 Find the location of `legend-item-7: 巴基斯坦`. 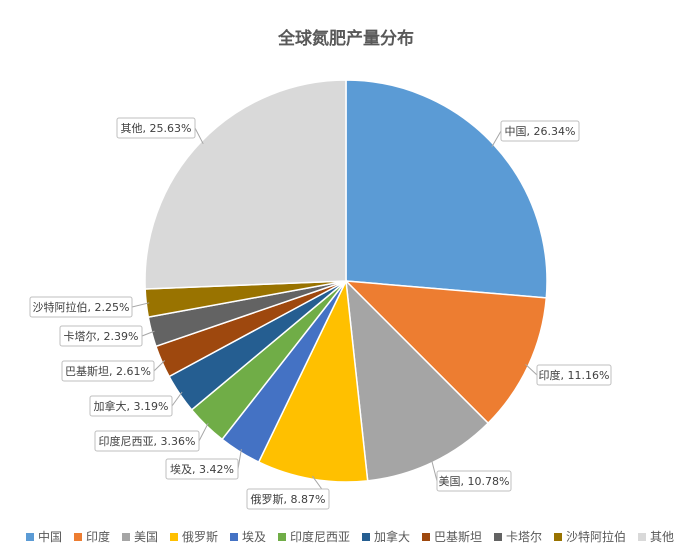

legend-item-7: 巴基斯坦 is located at coordinates (458, 537).